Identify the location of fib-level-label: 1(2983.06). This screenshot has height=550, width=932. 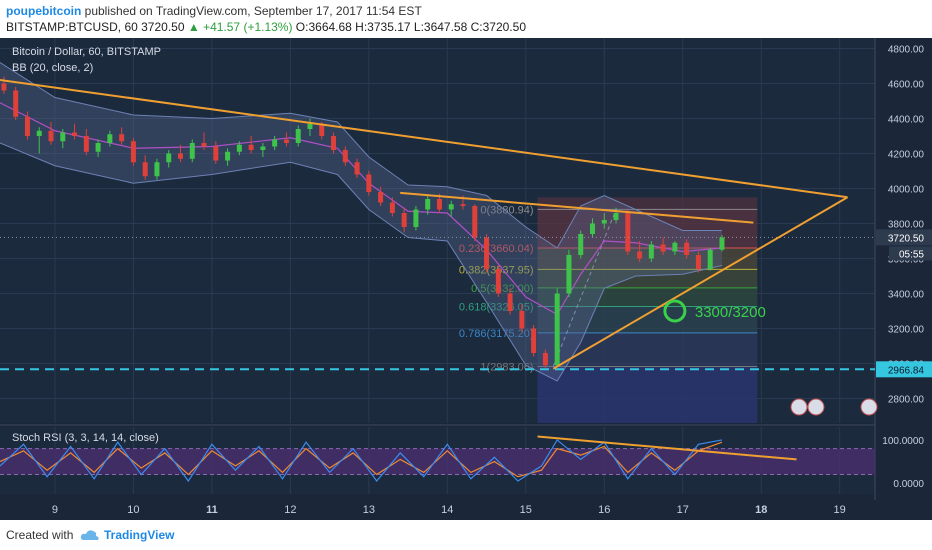
(506, 367).